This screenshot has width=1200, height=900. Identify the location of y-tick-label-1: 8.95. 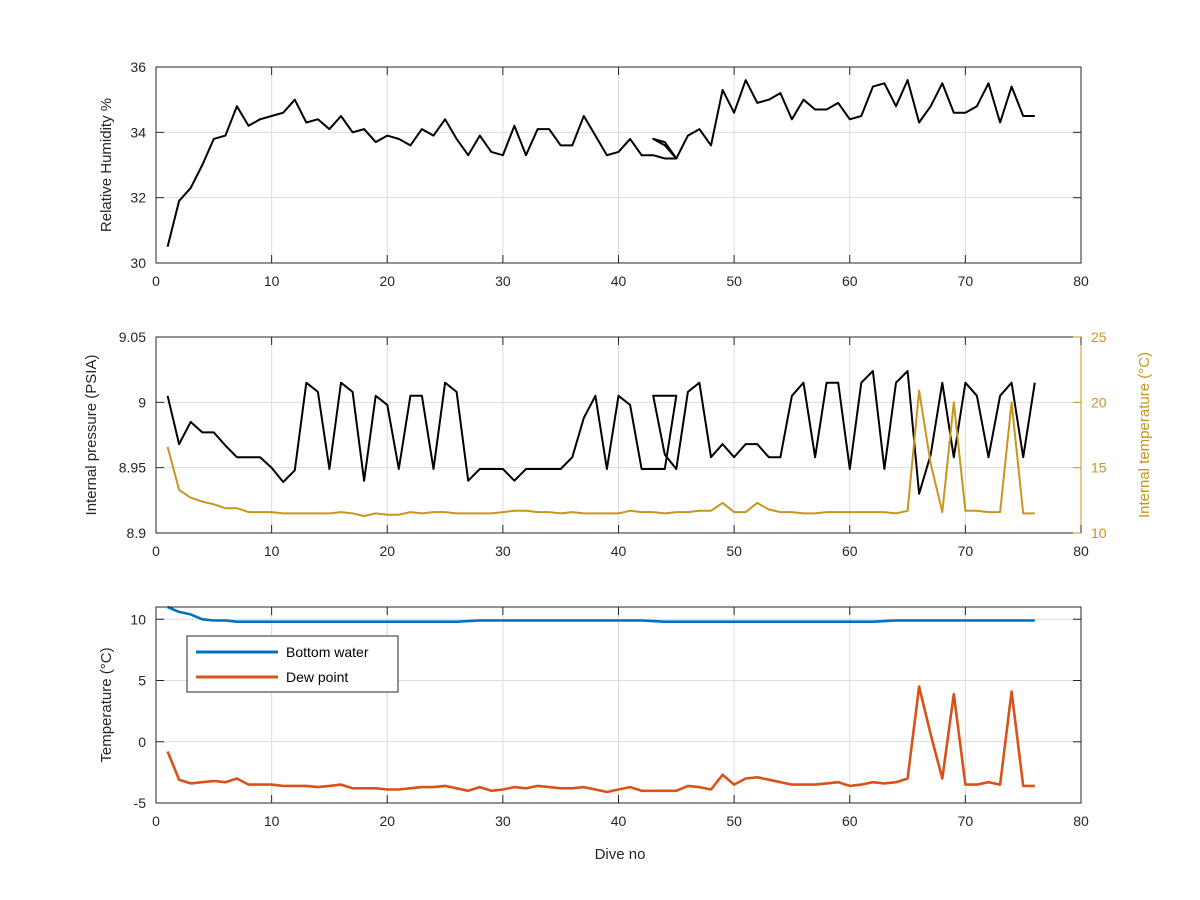
(132, 468).